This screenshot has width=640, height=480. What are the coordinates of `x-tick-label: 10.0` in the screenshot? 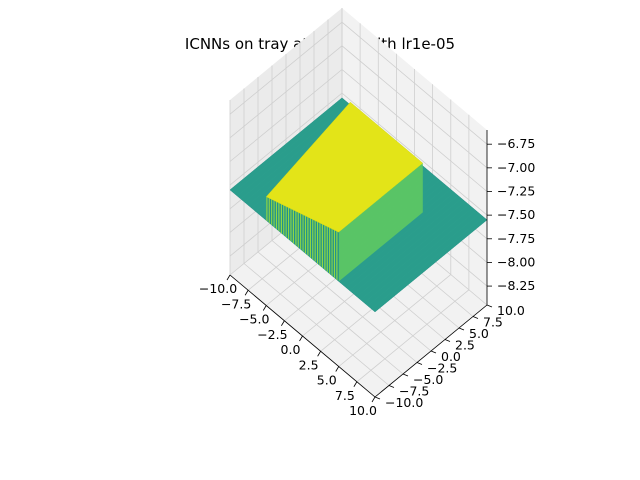 It's located at (363, 410).